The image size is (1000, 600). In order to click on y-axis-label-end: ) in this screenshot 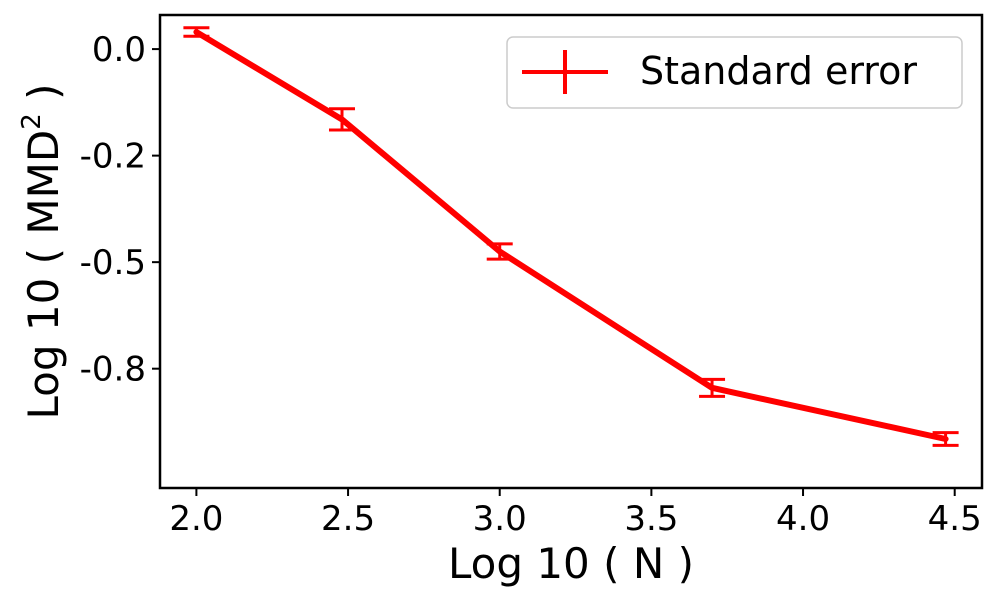, I will do `click(43, 98)`.